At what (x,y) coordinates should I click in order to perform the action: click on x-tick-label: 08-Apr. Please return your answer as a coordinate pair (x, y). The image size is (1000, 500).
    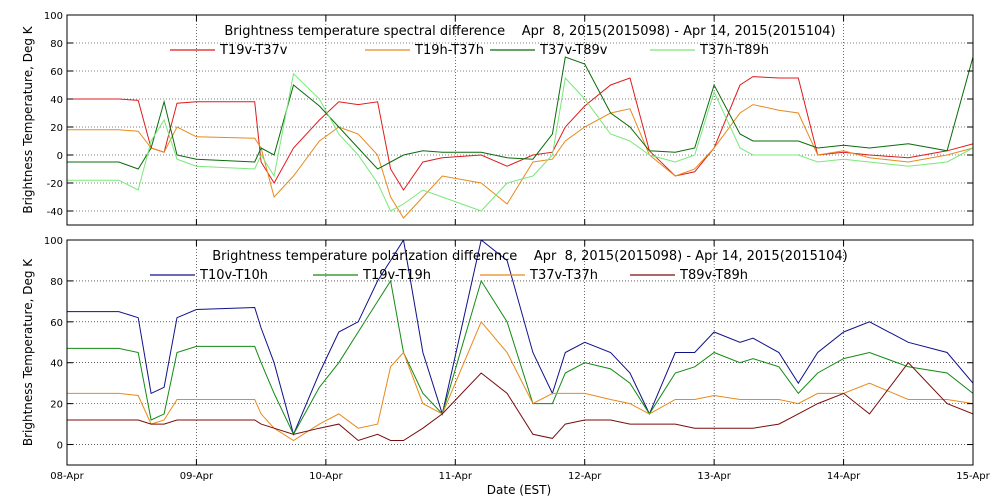
    Looking at the image, I should click on (67, 476).